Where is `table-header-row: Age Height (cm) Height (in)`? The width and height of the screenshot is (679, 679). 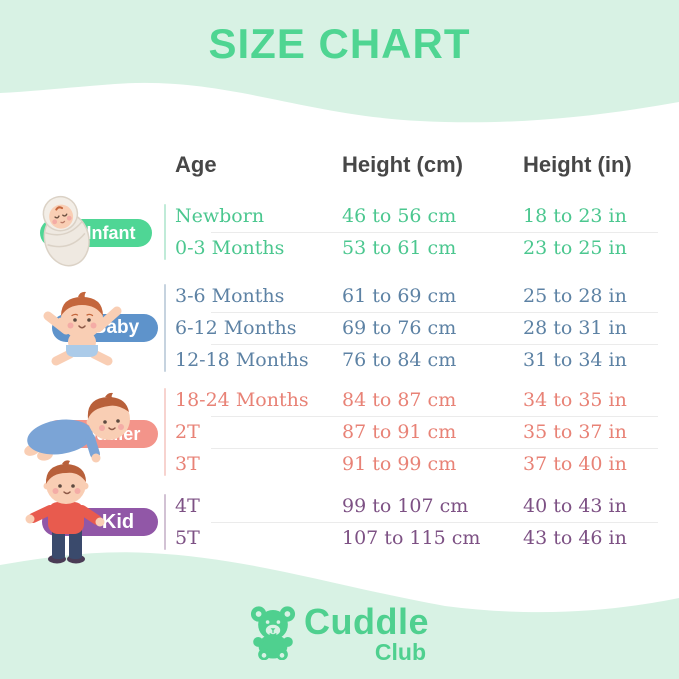
table-header-row: Age Height (cm) Height (in) is located at coordinates (417, 165).